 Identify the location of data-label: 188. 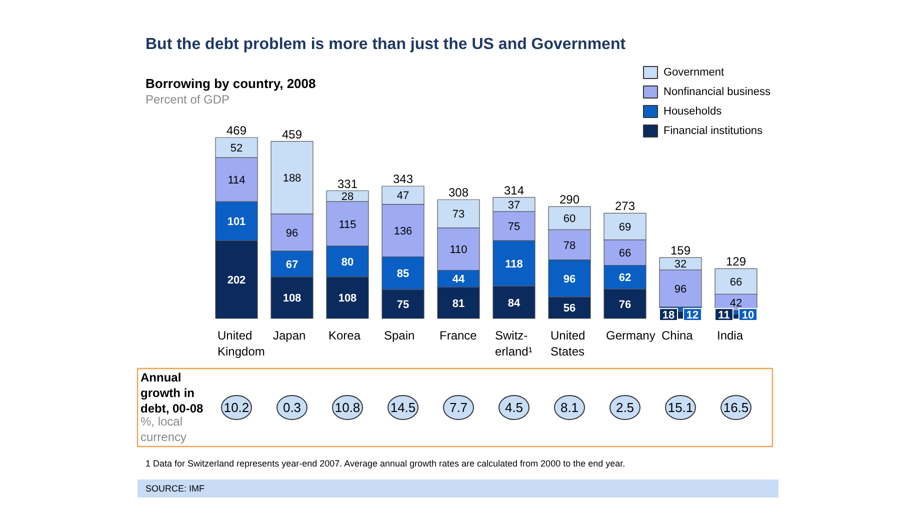
(292, 178).